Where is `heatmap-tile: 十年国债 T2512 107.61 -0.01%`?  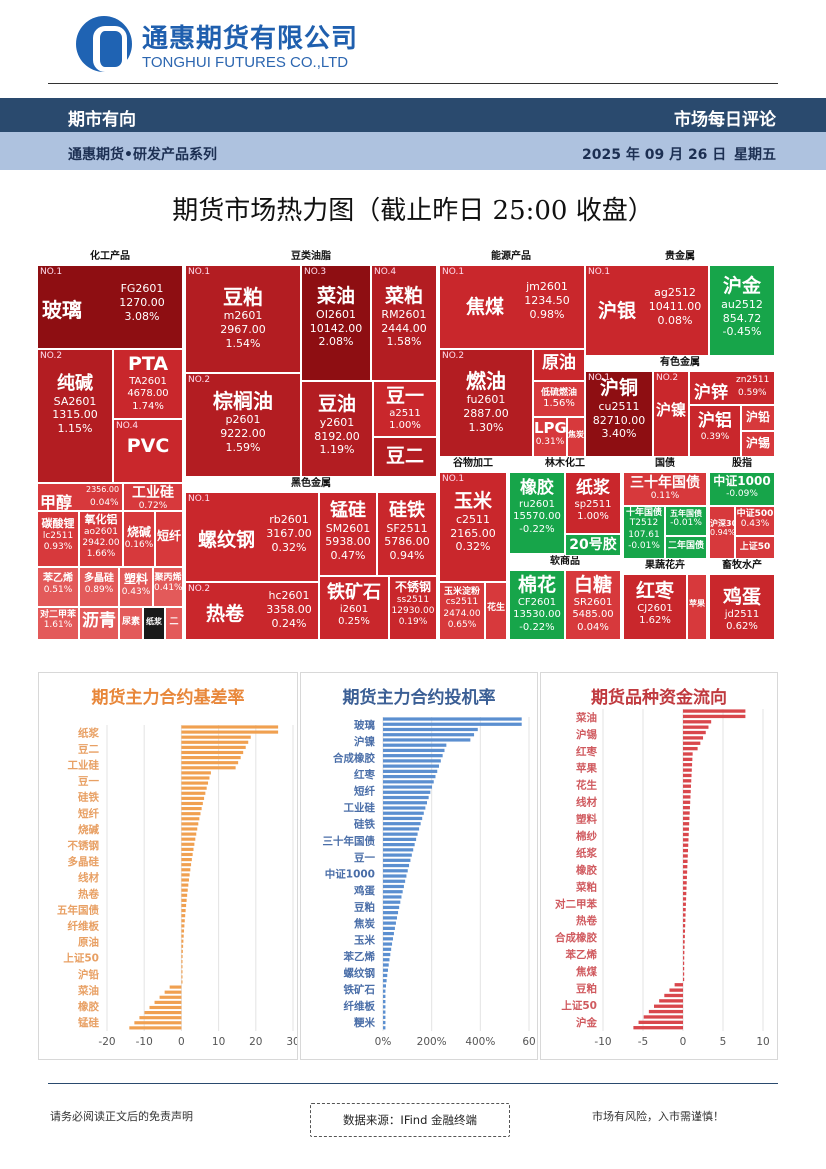
heatmap-tile: 十年国债 T2512 107.61 -0.01% is located at coordinates (644, 532).